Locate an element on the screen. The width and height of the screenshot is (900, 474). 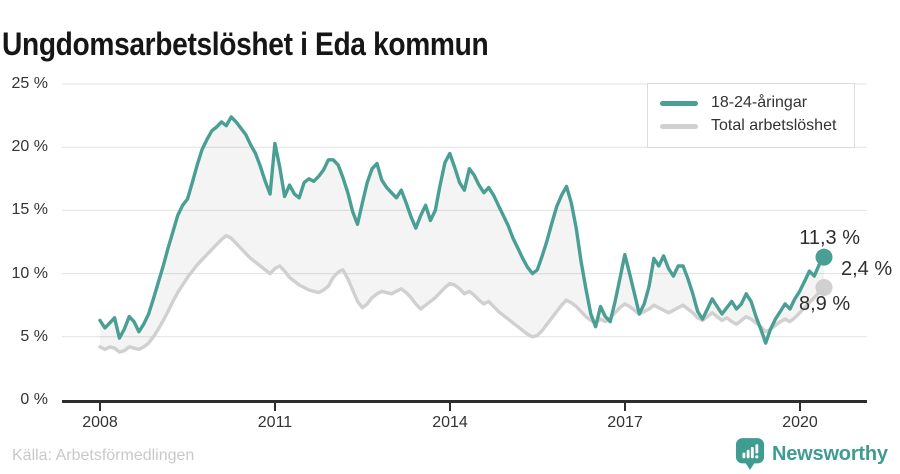
legend-item-youth: 18-24-åringar is located at coordinates (751, 103).